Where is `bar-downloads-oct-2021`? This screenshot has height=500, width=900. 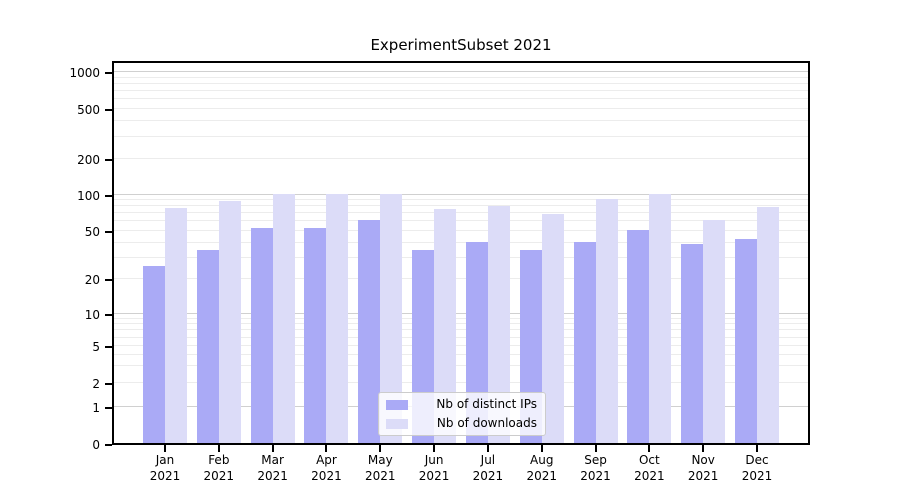 bar-downloads-oct-2021 is located at coordinates (660, 318).